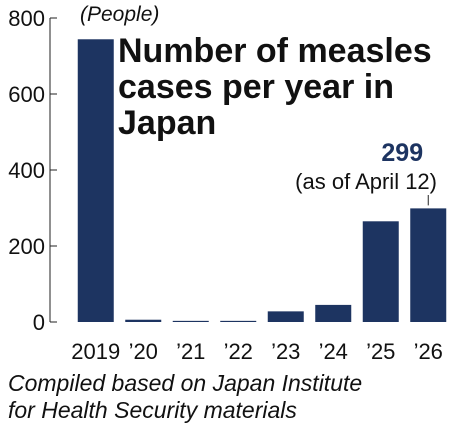 This screenshot has height=431, width=450. I want to click on x-category-label: 2019, so click(95, 351).